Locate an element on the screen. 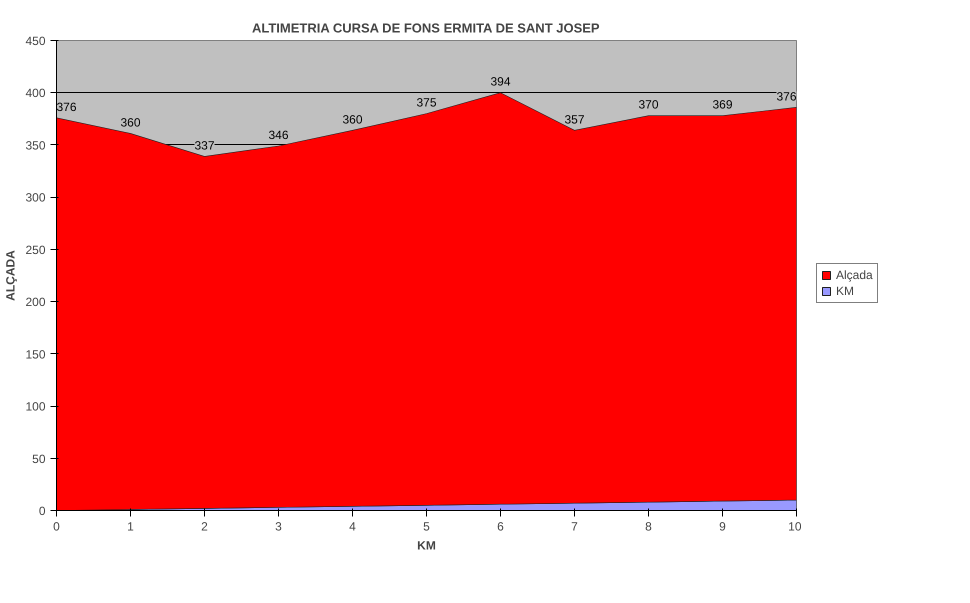 This screenshot has height=603, width=970. y-tick-label: 250 is located at coordinates (35, 249).